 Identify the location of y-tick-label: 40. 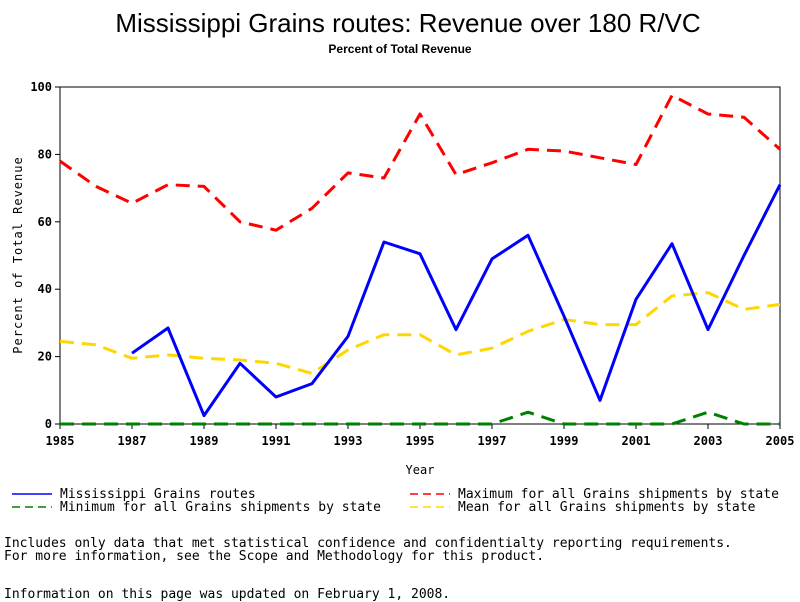
(45, 289).